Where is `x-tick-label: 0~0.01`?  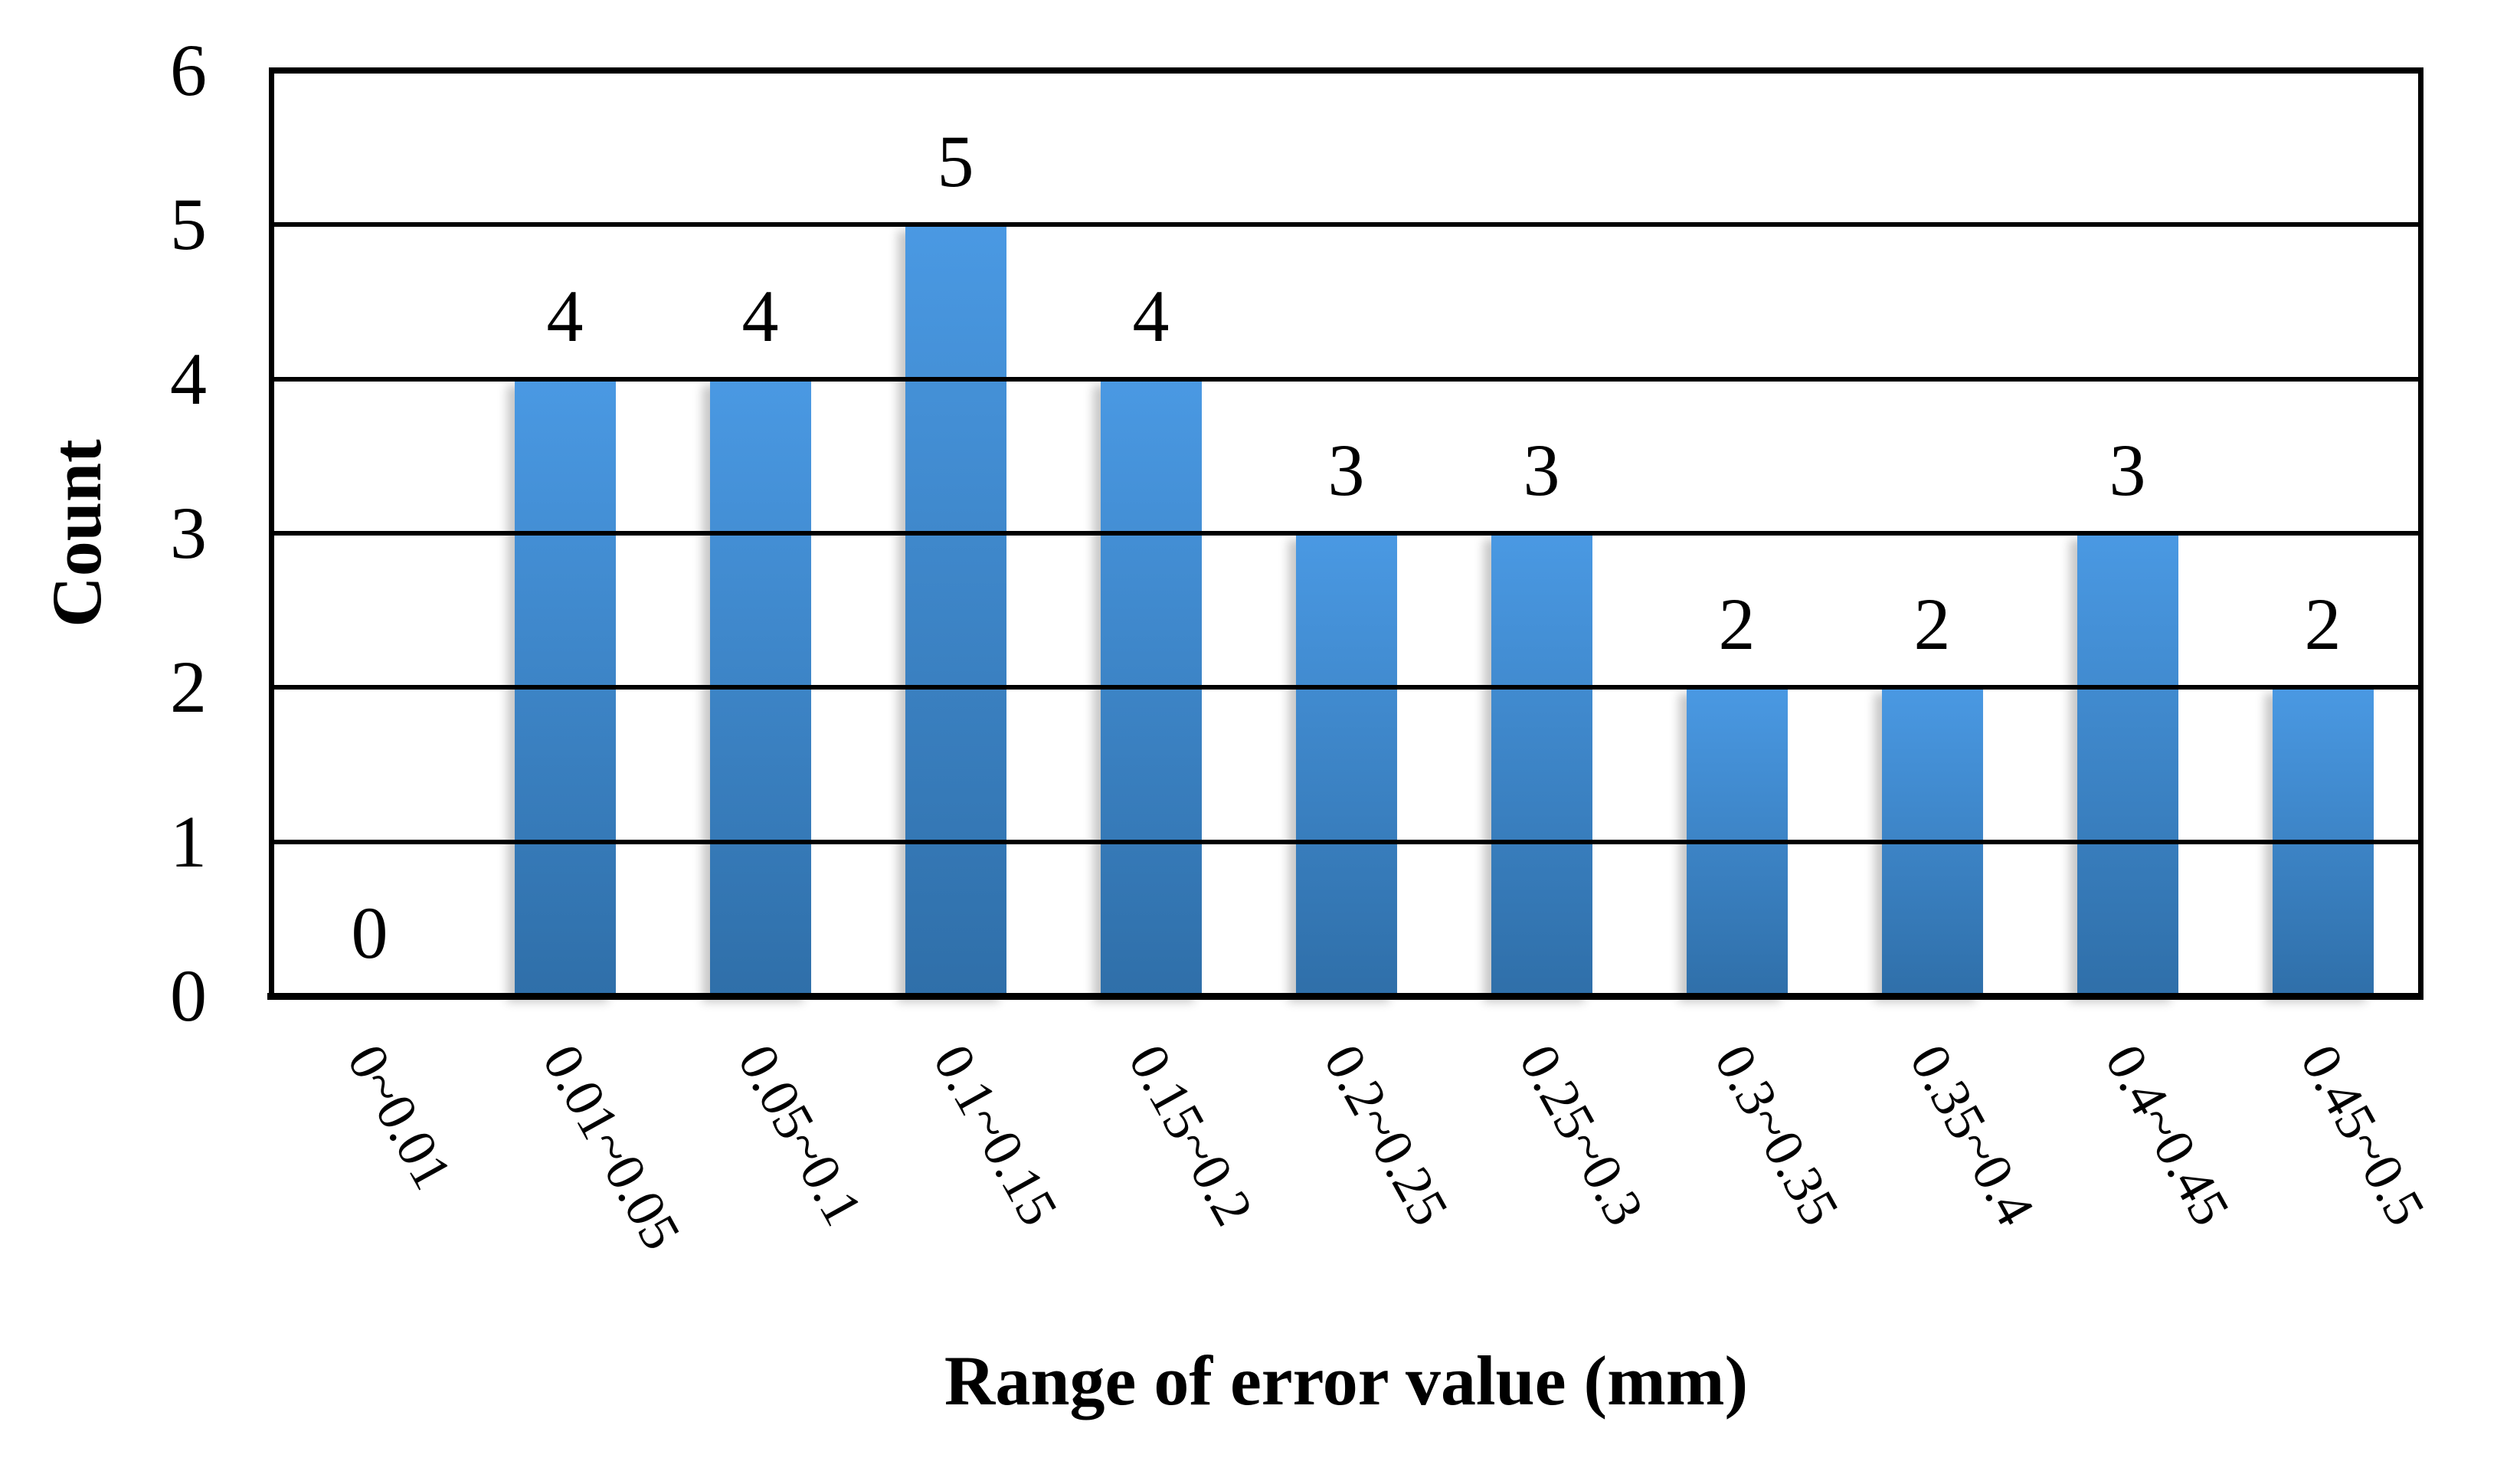
x-tick-label: 0~0.01 is located at coordinates (399, 1117).